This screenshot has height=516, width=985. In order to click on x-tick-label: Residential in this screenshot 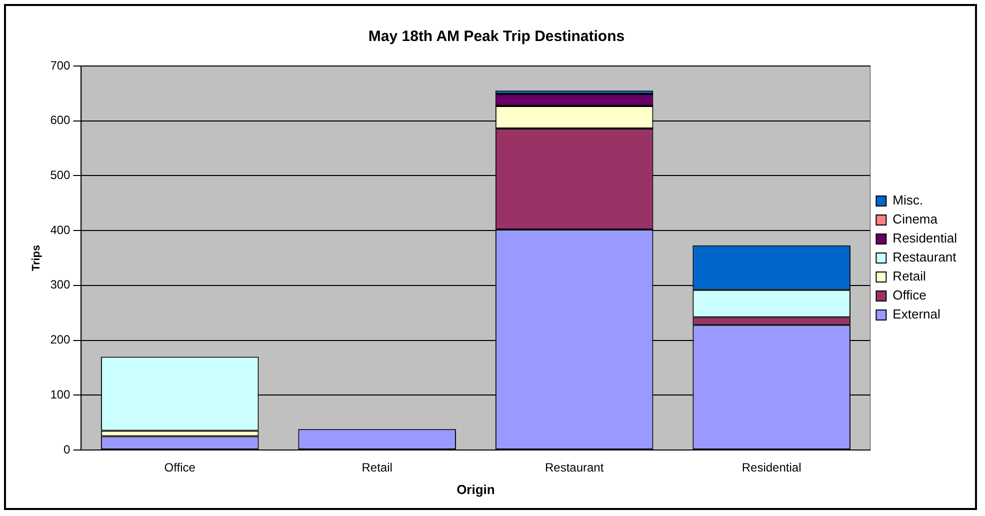, I will do `click(772, 467)`.